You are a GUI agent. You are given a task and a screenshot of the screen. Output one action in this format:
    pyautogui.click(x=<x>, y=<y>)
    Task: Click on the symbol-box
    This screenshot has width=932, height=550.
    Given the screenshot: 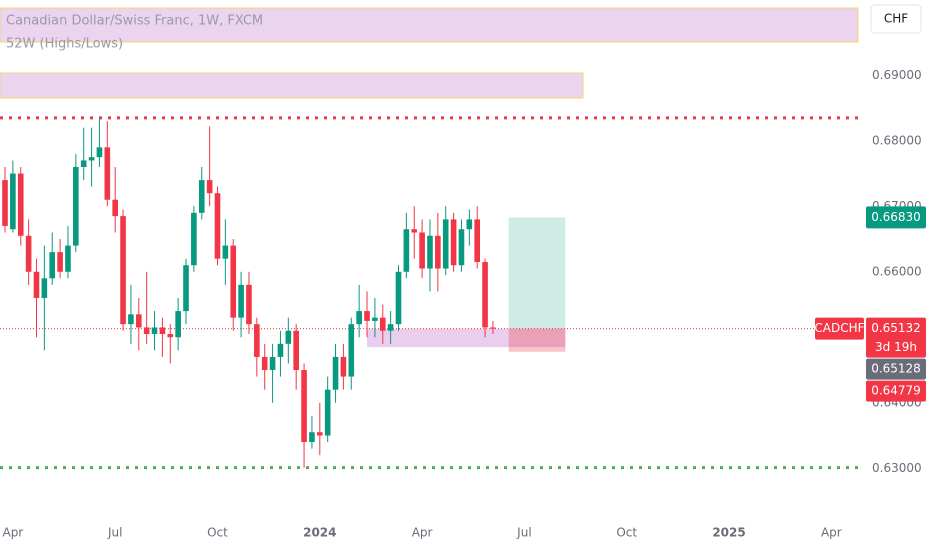 What is the action you would take?
    pyautogui.click(x=839, y=328)
    